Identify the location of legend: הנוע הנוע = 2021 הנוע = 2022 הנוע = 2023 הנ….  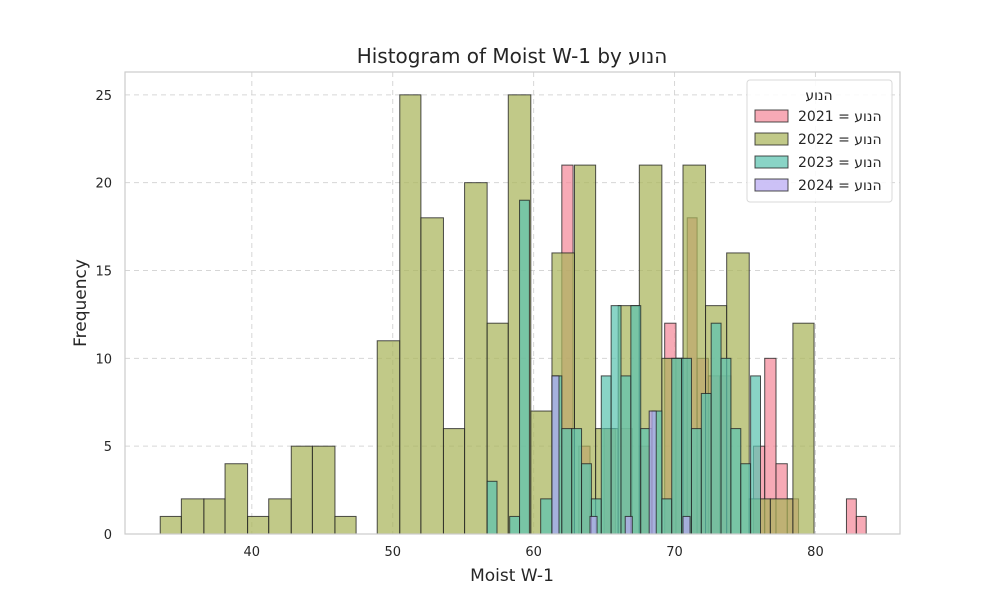
(819, 141).